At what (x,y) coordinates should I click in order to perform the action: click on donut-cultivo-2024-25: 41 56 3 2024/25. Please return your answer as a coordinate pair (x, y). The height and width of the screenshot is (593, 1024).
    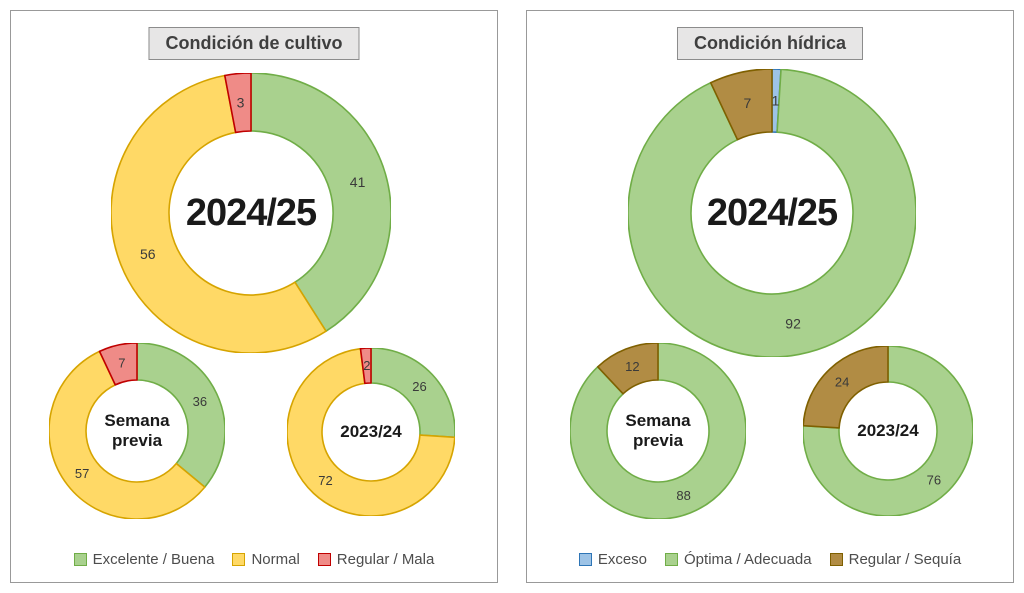
    Looking at the image, I should click on (251, 213).